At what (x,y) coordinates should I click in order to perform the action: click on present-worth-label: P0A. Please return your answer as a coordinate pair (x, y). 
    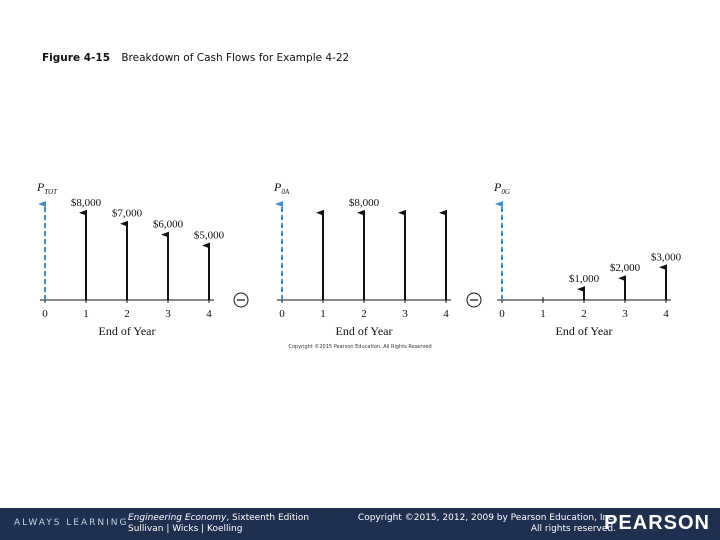
    Looking at the image, I should click on (281, 188).